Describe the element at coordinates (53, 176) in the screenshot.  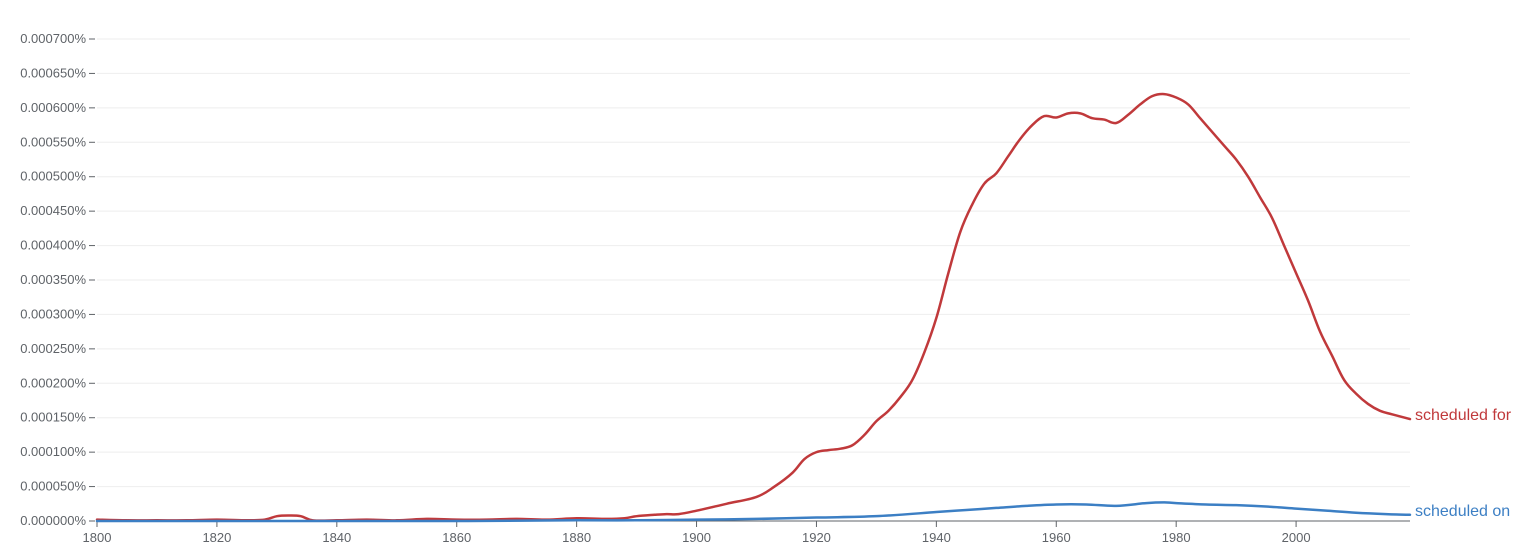
I see `y-tick-label: 0.000500%` at that location.